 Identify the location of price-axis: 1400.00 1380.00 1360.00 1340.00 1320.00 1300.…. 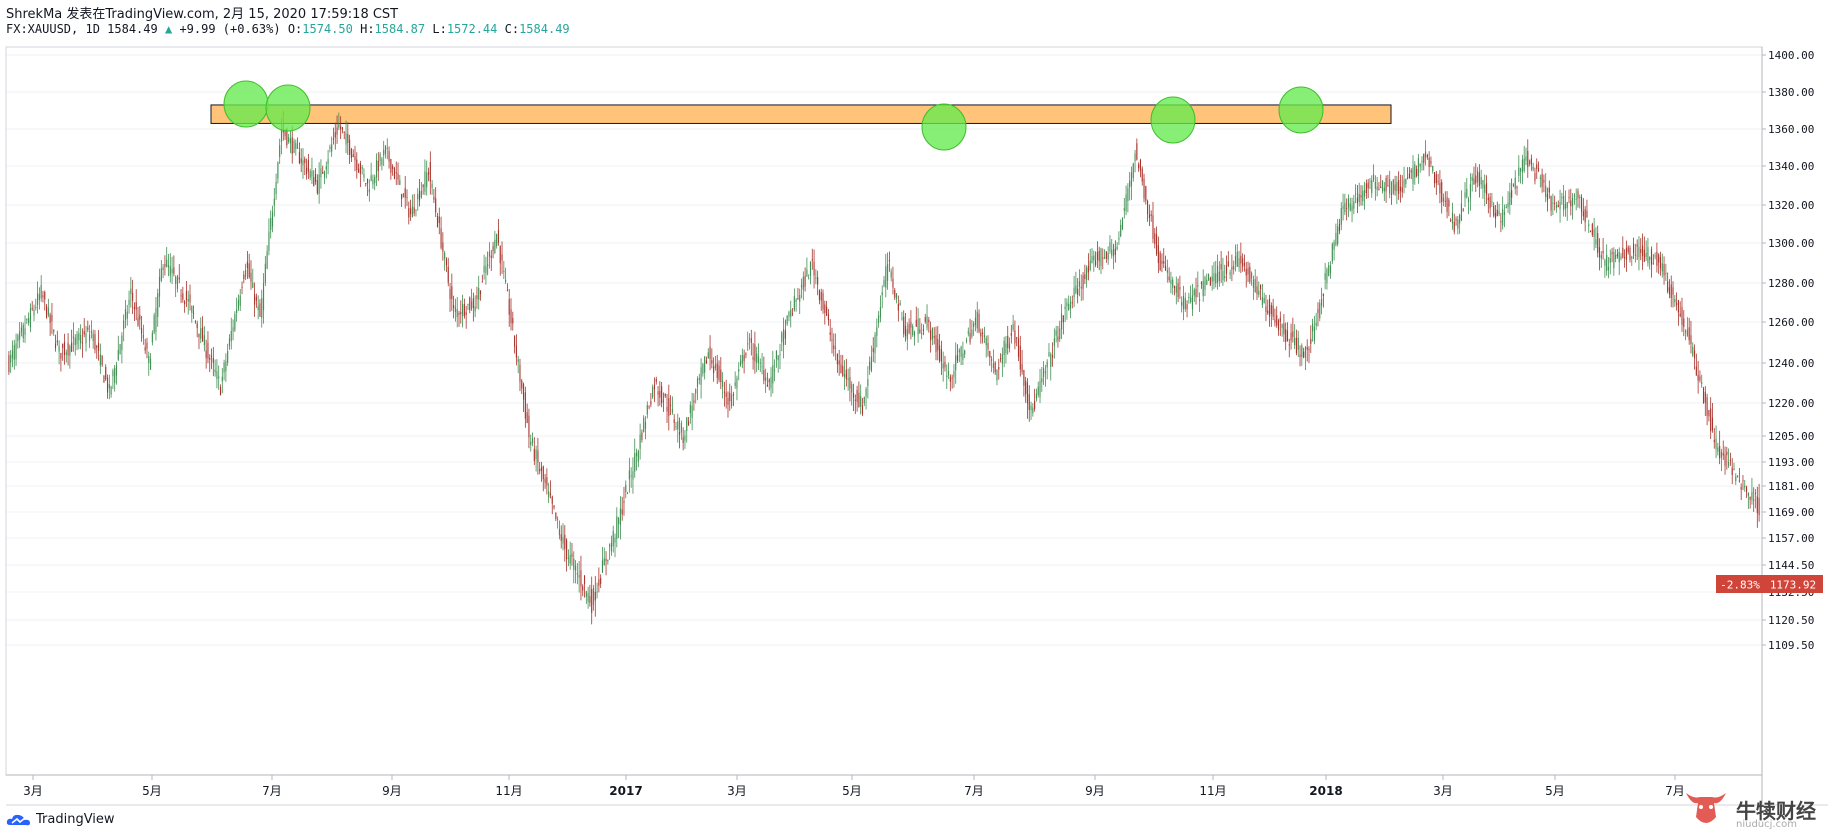
(1788, 350).